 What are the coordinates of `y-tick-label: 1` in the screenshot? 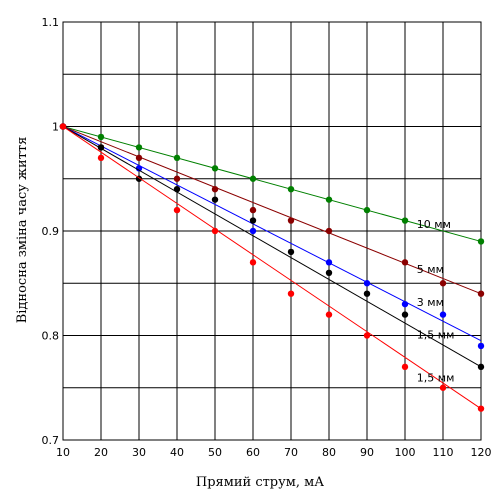 It's located at (55, 127).